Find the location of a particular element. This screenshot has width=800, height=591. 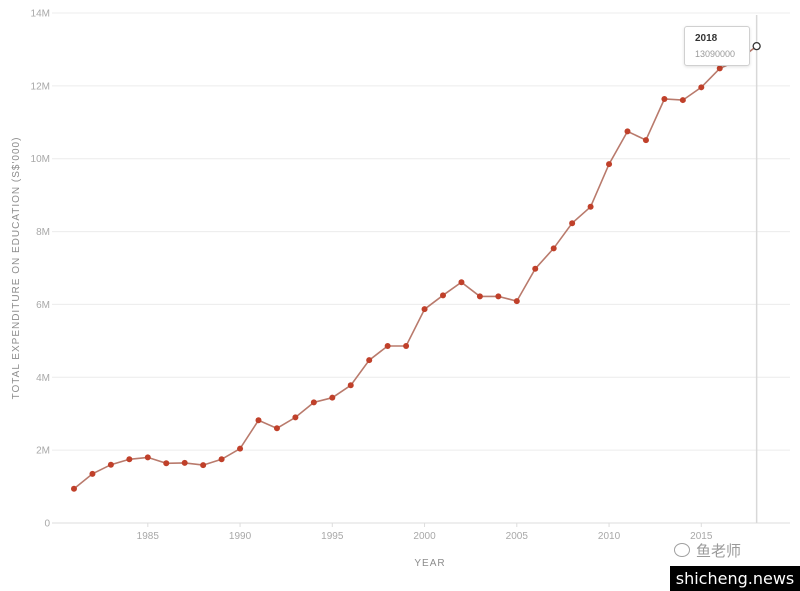

x-tick-label: 1985 is located at coordinates (148, 536).